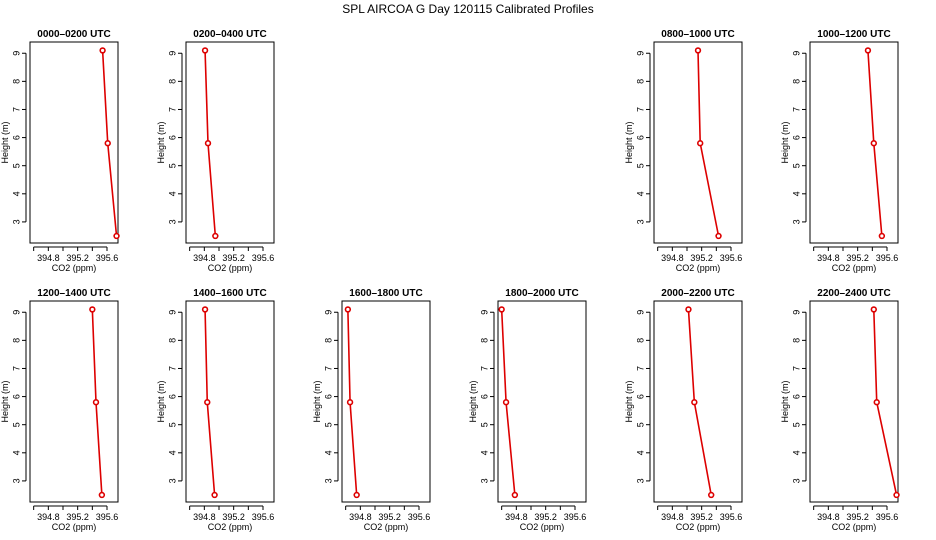 The image size is (936, 540). I want to click on panel-title: 0800–1000 UTC, so click(697, 34).